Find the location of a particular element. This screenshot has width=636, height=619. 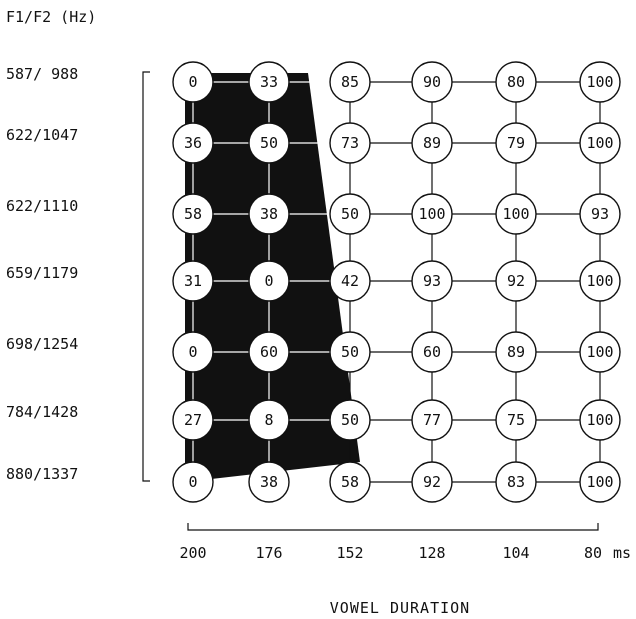

cell-value: 27 is located at coordinates (193, 420).